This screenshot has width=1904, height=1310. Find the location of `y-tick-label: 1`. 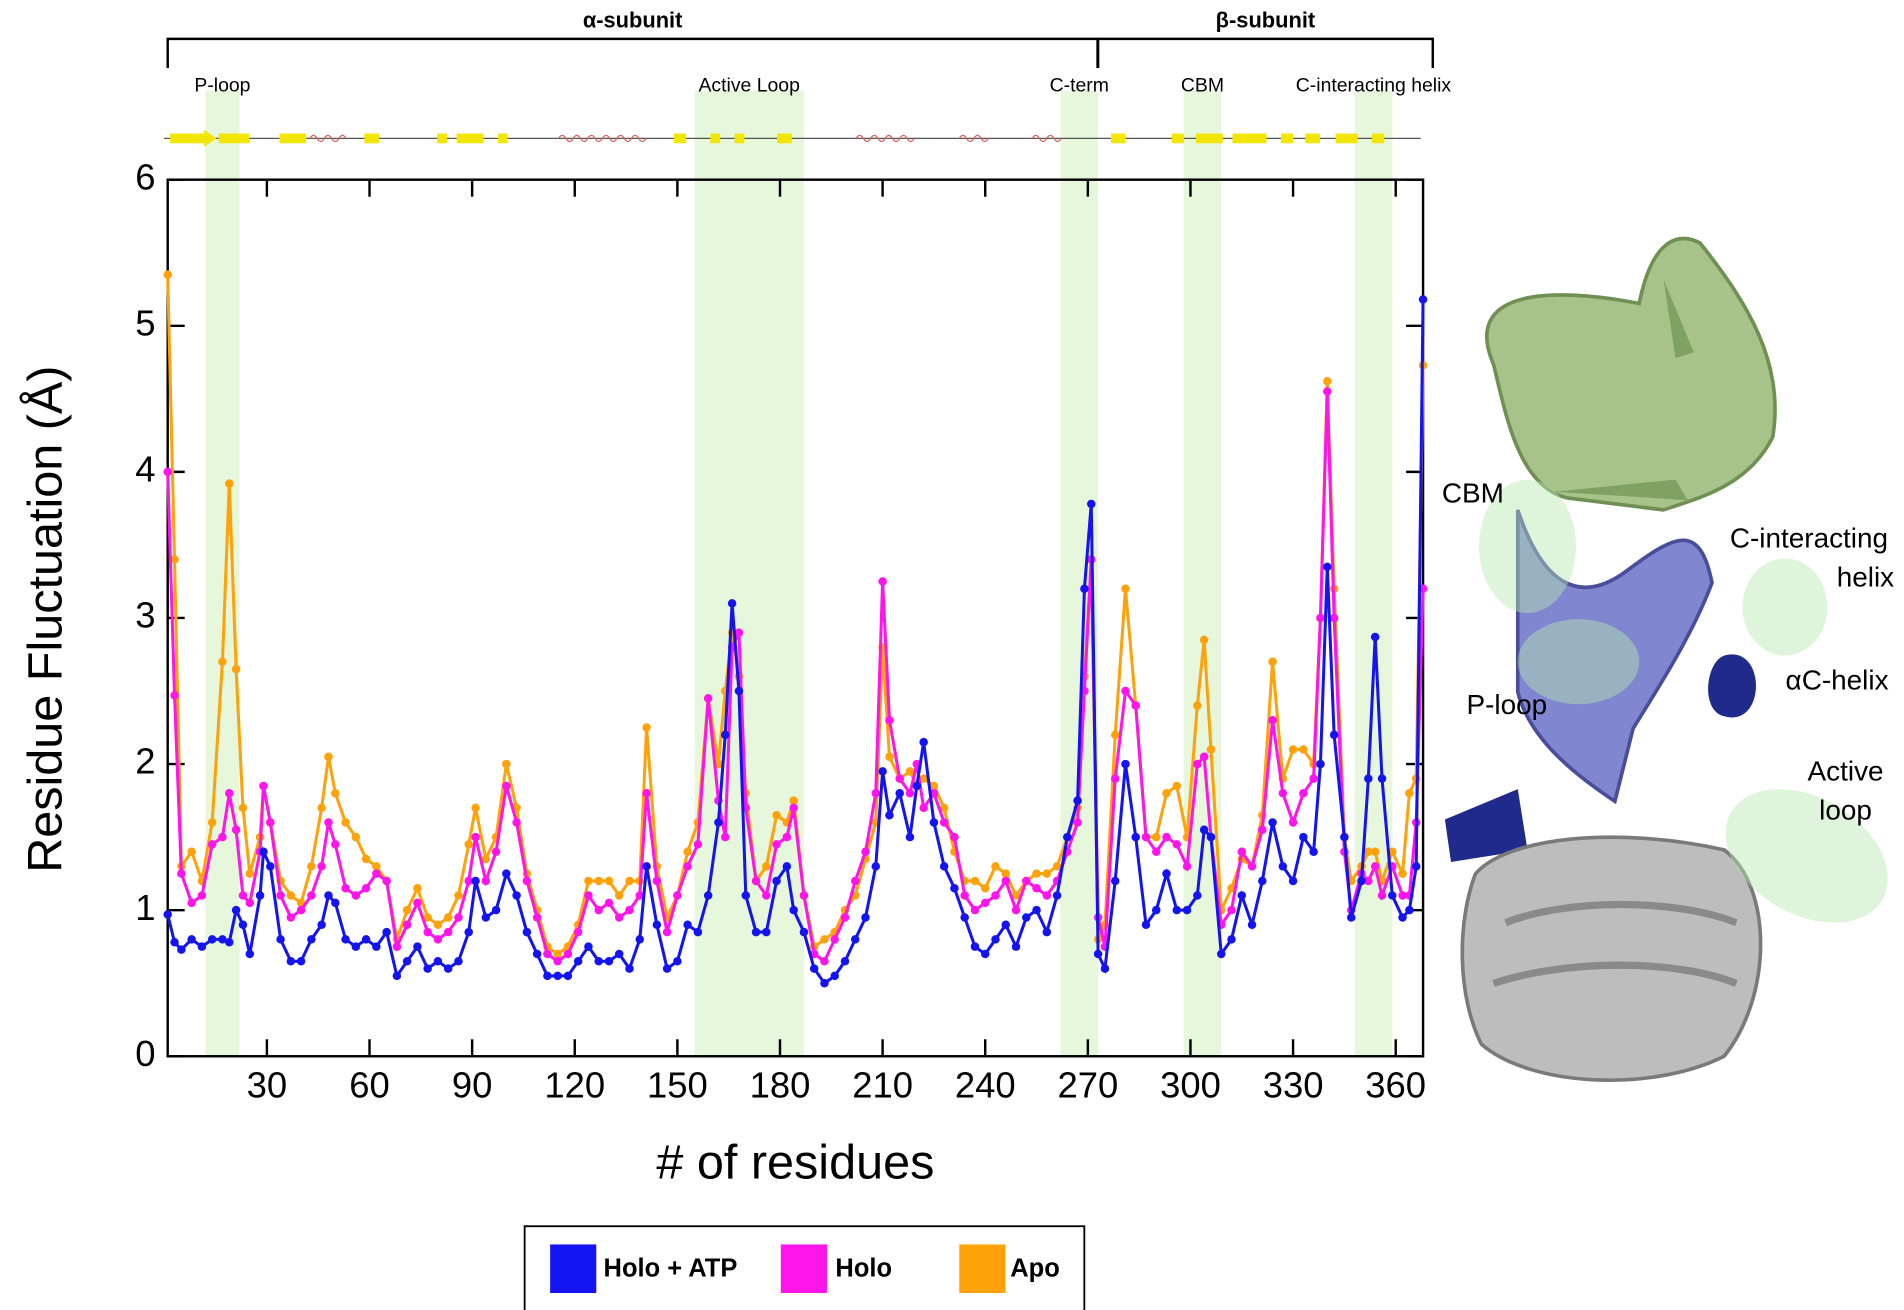

y-tick-label: 1 is located at coordinates (145, 907).